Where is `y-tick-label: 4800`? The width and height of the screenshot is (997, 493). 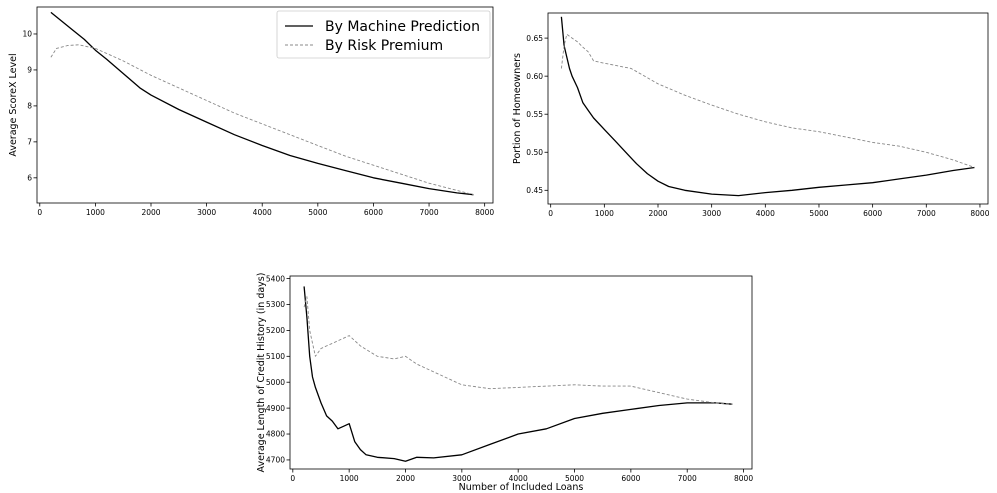
y-tick-label: 4800 is located at coordinates (275, 434).